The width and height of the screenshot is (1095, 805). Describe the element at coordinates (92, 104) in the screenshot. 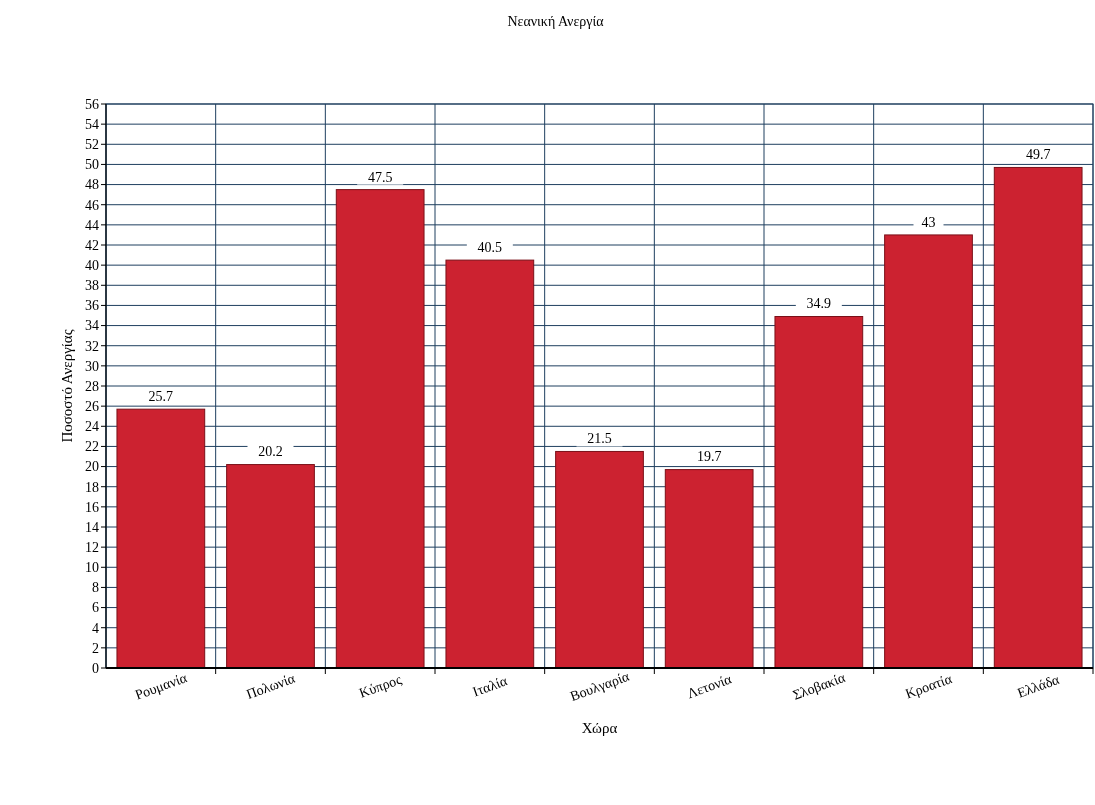

I see `y-tick-label: 56` at that location.